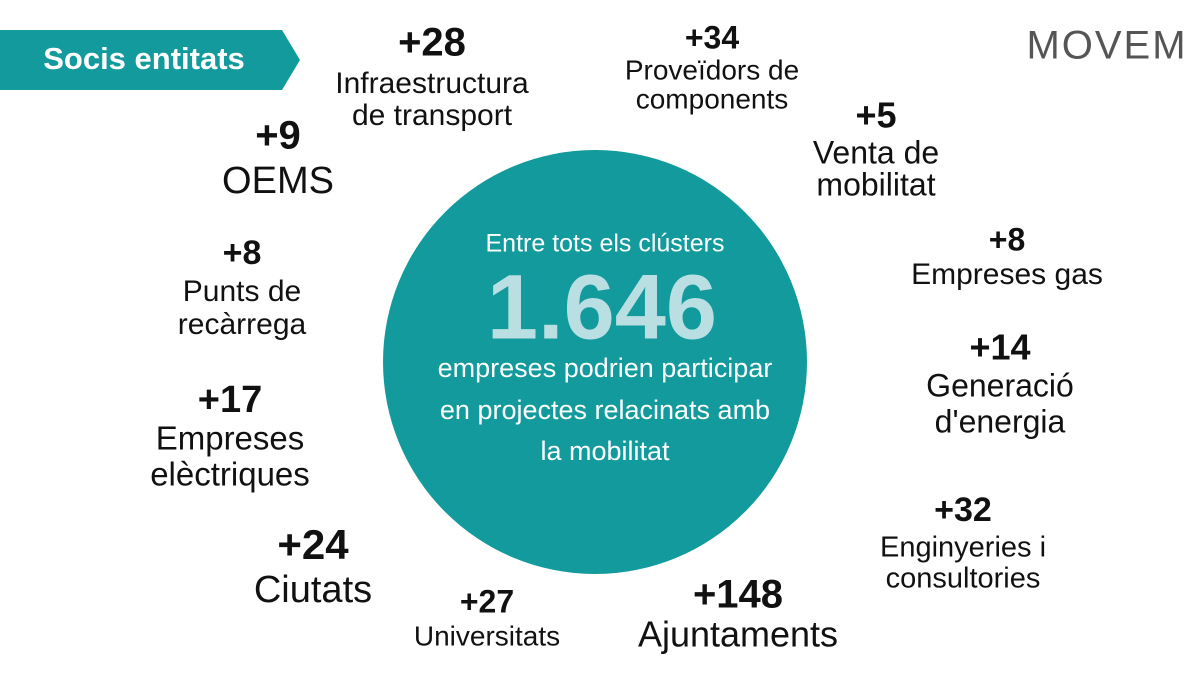 This screenshot has height=675, width=1200. Describe the element at coordinates (278, 181) in the screenshot. I see `item-label: OEMS` at that location.